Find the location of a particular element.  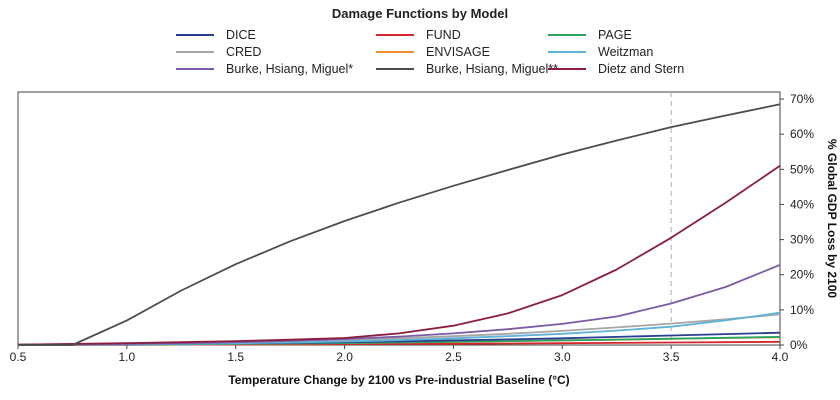

chart-title: Damage Functions by Model is located at coordinates (420, 13).